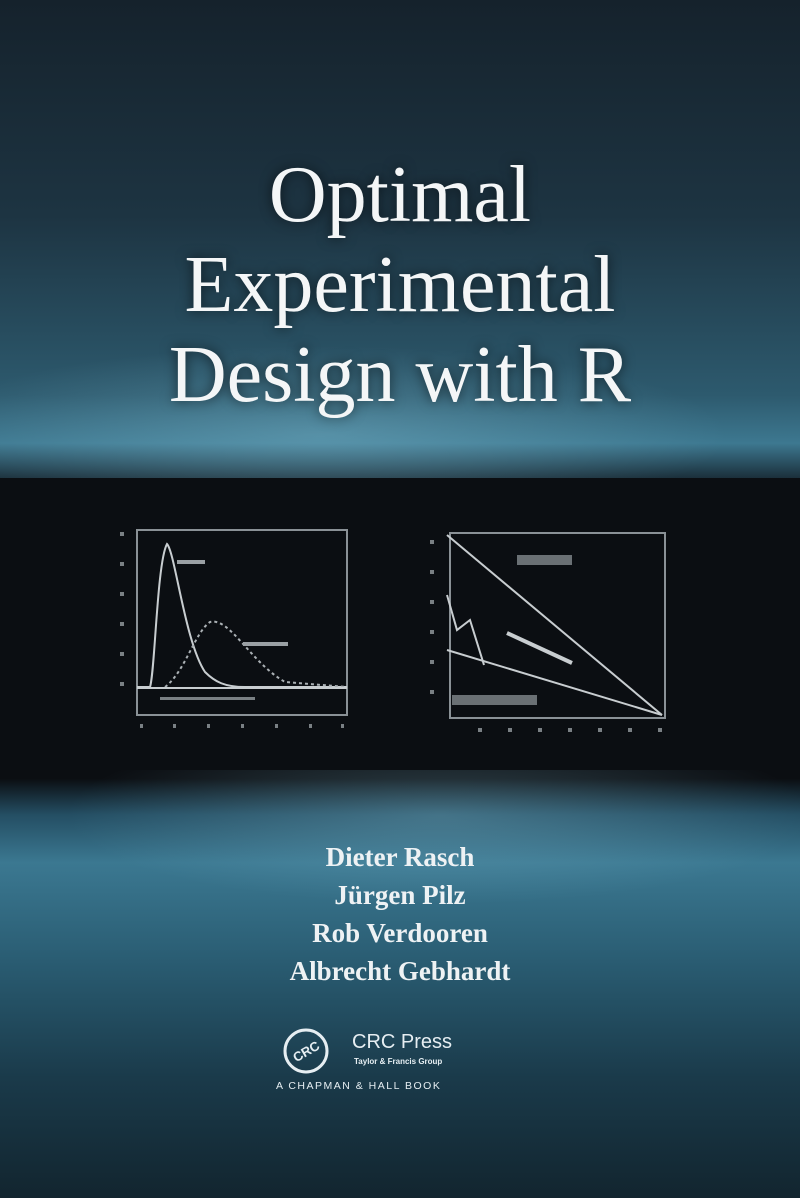 Image resolution: width=800 pixels, height=1198 pixels. I want to click on crc-logo-icon: CRC, so click(306, 1051).